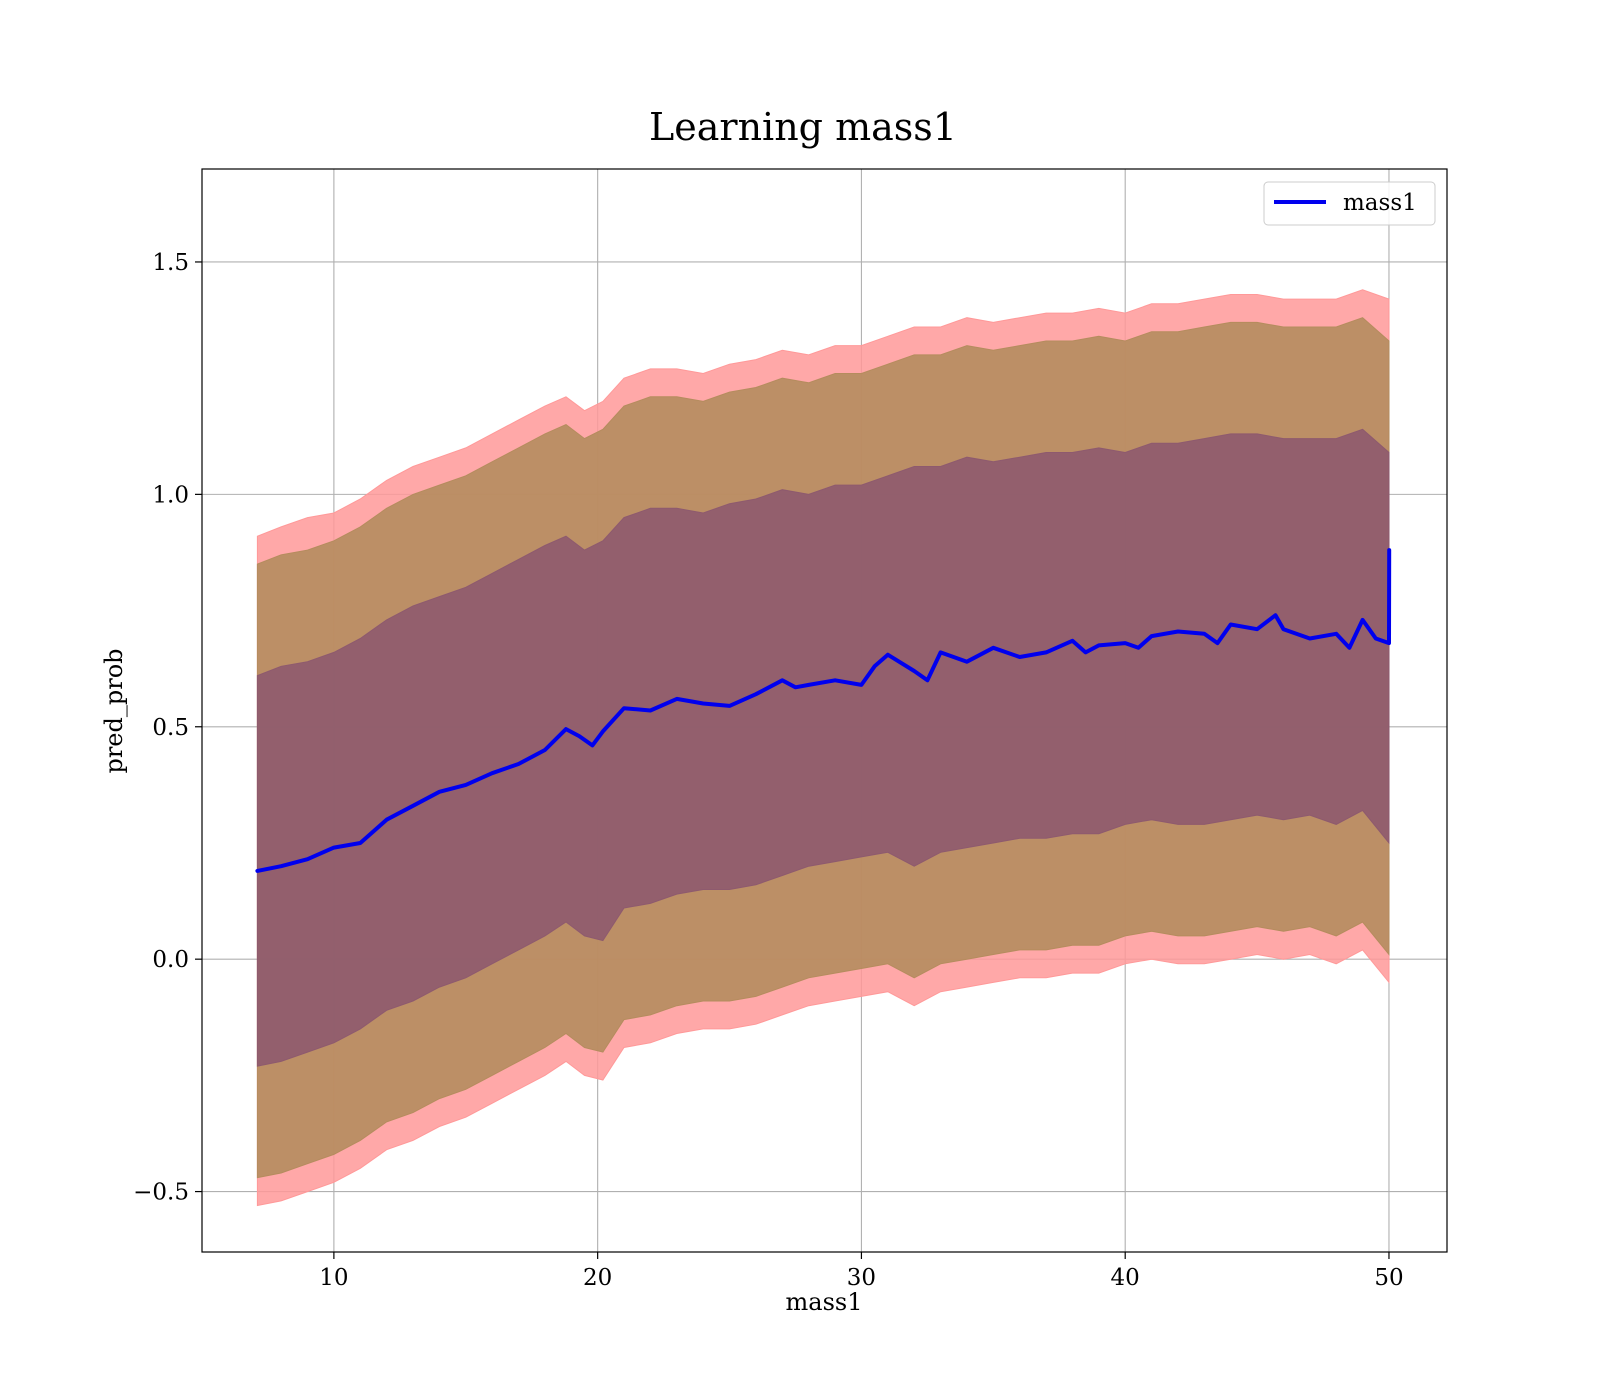 The image size is (1600, 1400). Describe the element at coordinates (803, 127) in the screenshot. I see `chart-title: Learning mass1` at that location.